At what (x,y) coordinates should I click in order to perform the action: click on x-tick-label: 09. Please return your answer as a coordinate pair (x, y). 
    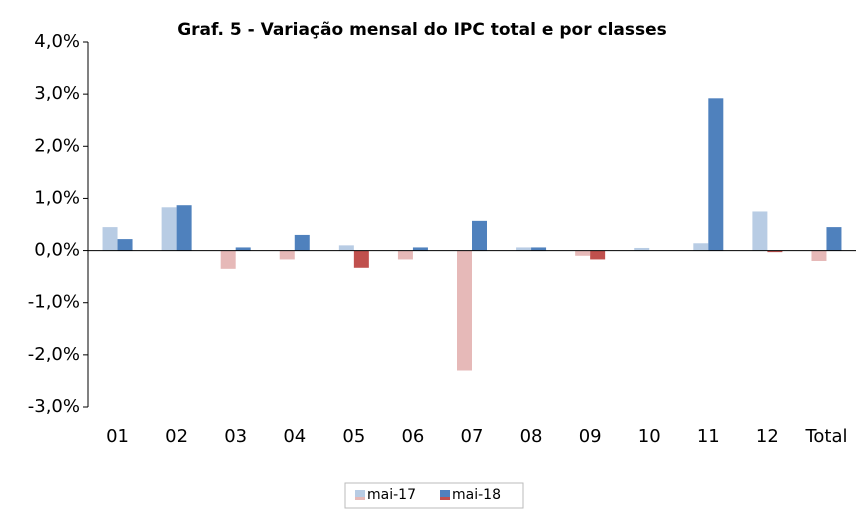
    Looking at the image, I should click on (590, 436).